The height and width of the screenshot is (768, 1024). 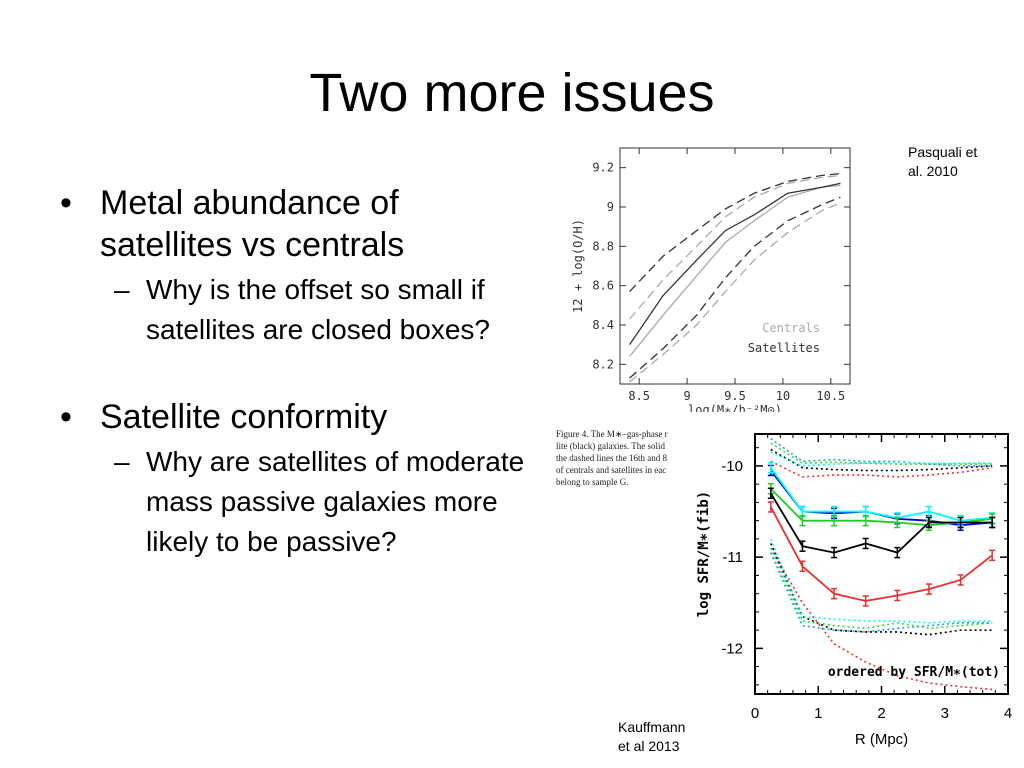 What do you see at coordinates (639, 396) in the screenshot?
I see `x-tick-label: 8.5` at bounding box center [639, 396].